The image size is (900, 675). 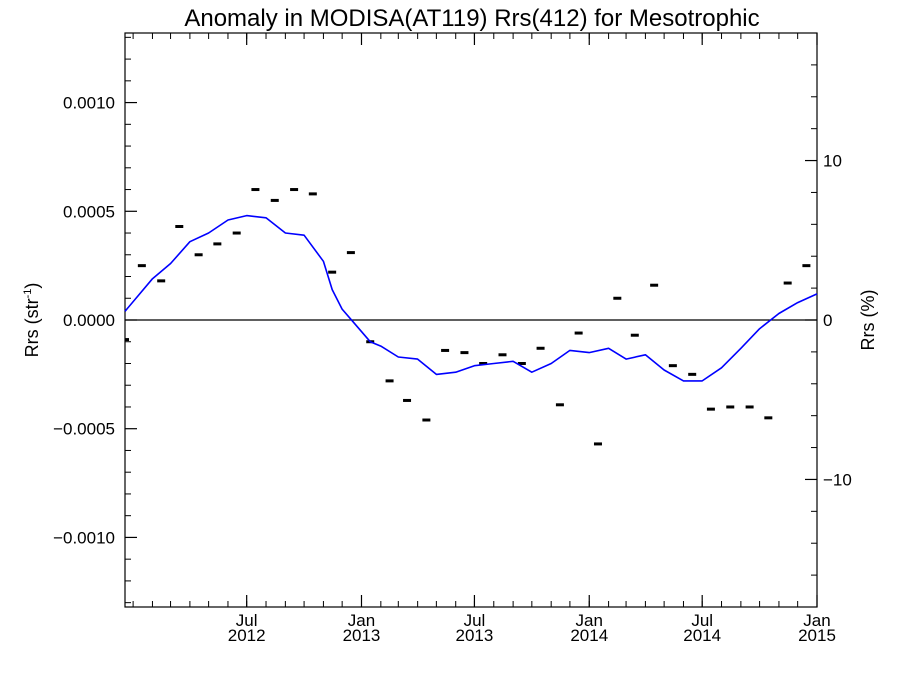 I want to click on x-tick-label-year: 2012, so click(x=247, y=635).